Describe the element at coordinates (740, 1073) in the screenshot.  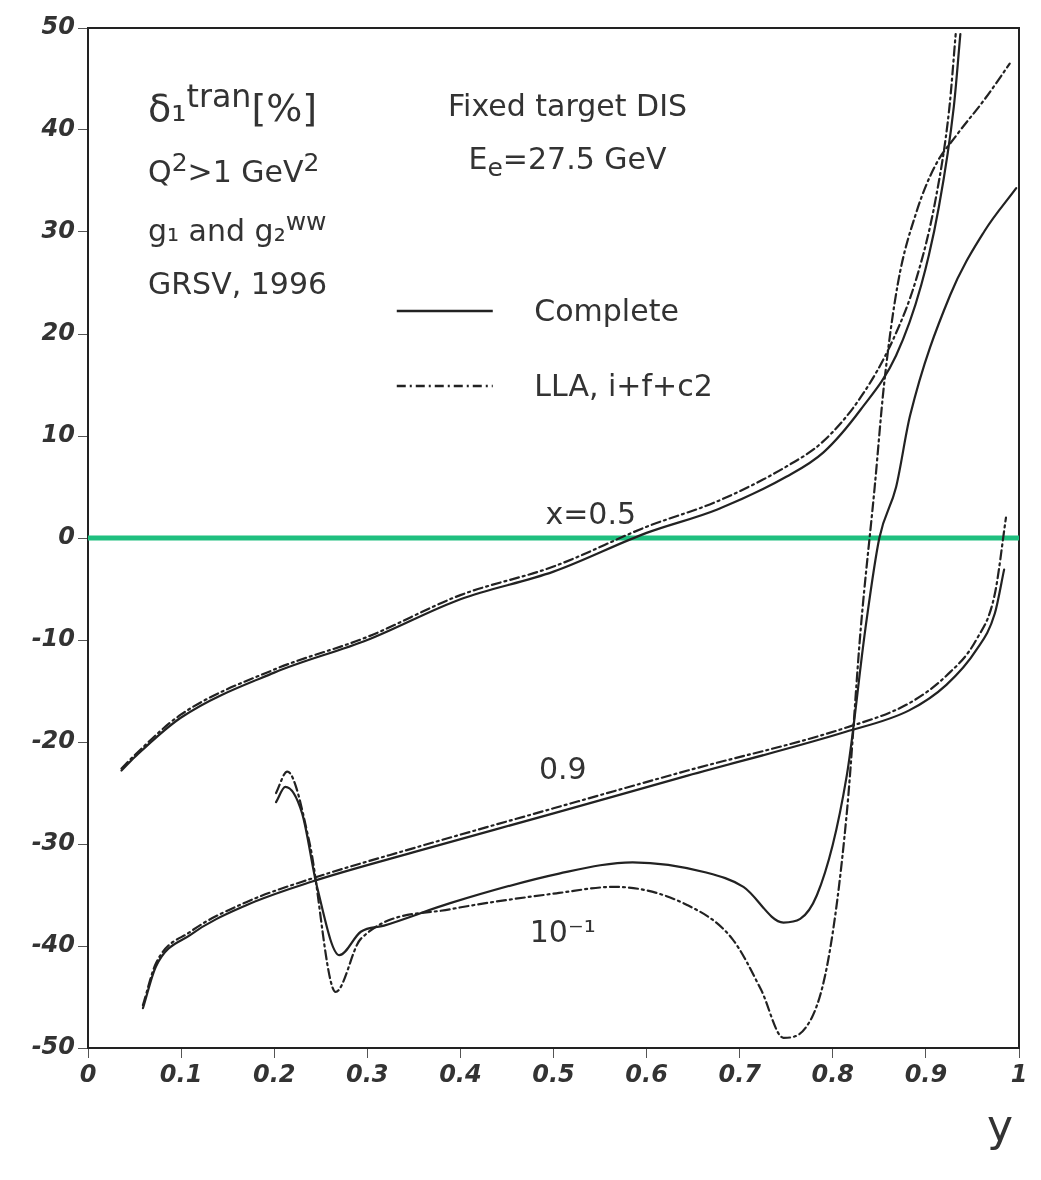
I see `x-tick-label: 0.7` at that location.